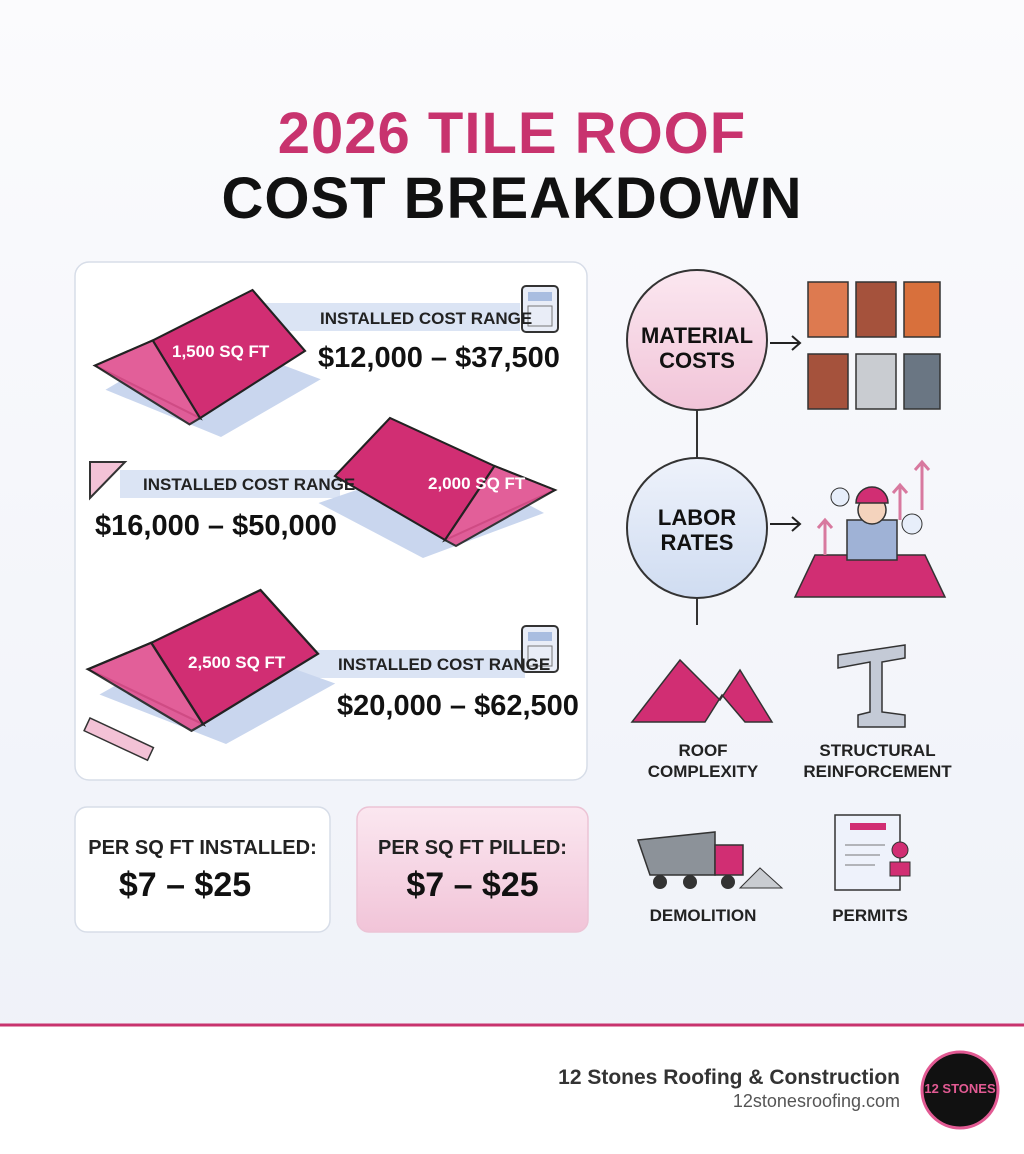 This screenshot has width=1024, height=1154. I want to click on footer, so click(512, 1089).